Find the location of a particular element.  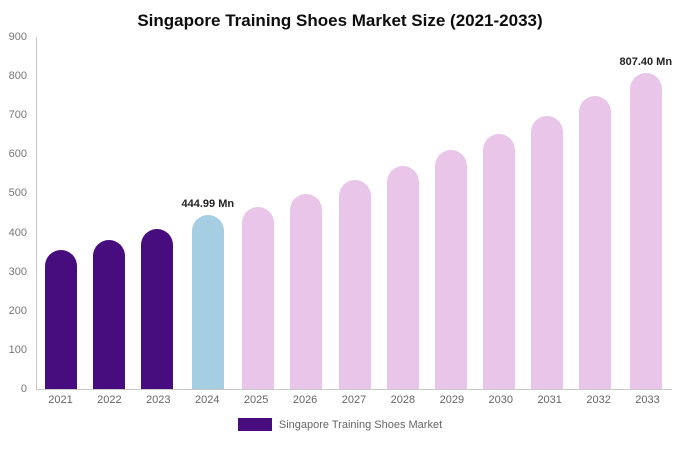

bar-2021 is located at coordinates (61, 319).